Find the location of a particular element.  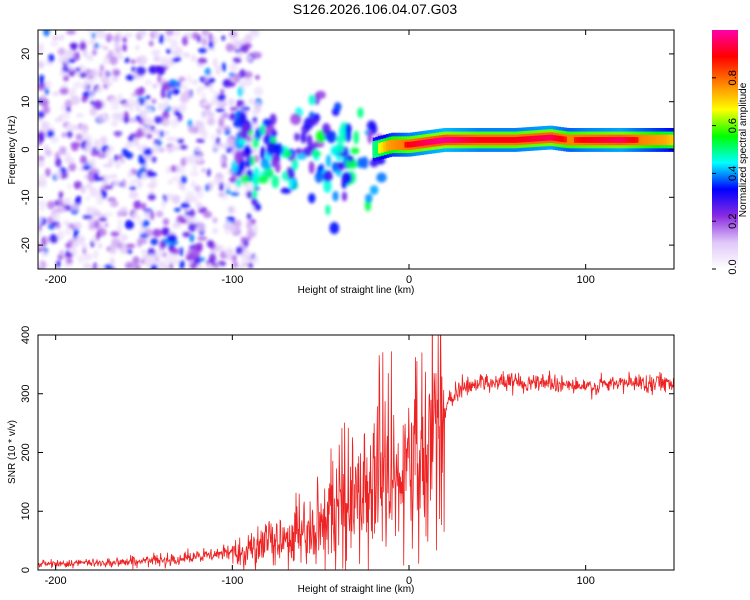

snr-y-tick-label: 200 is located at coordinates (26, 452).